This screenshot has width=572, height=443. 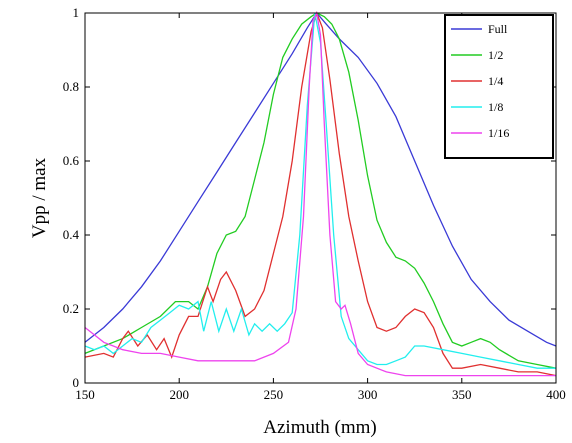 I want to click on legend: Full 1/2 1/4 1/8 1/16, so click(x=499, y=86).